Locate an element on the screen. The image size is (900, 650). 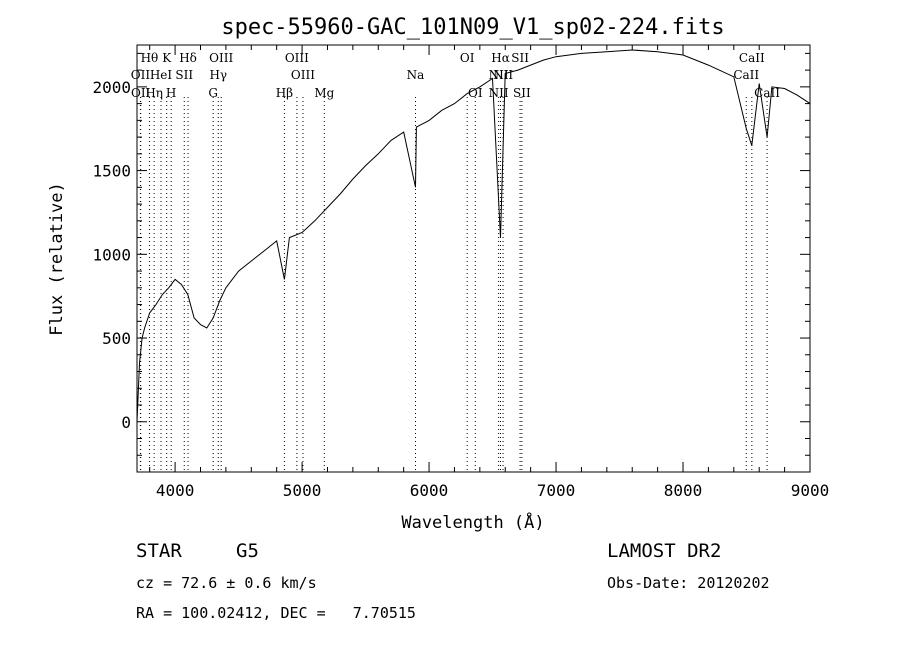
line-label: Hη is located at coordinates (154, 93).